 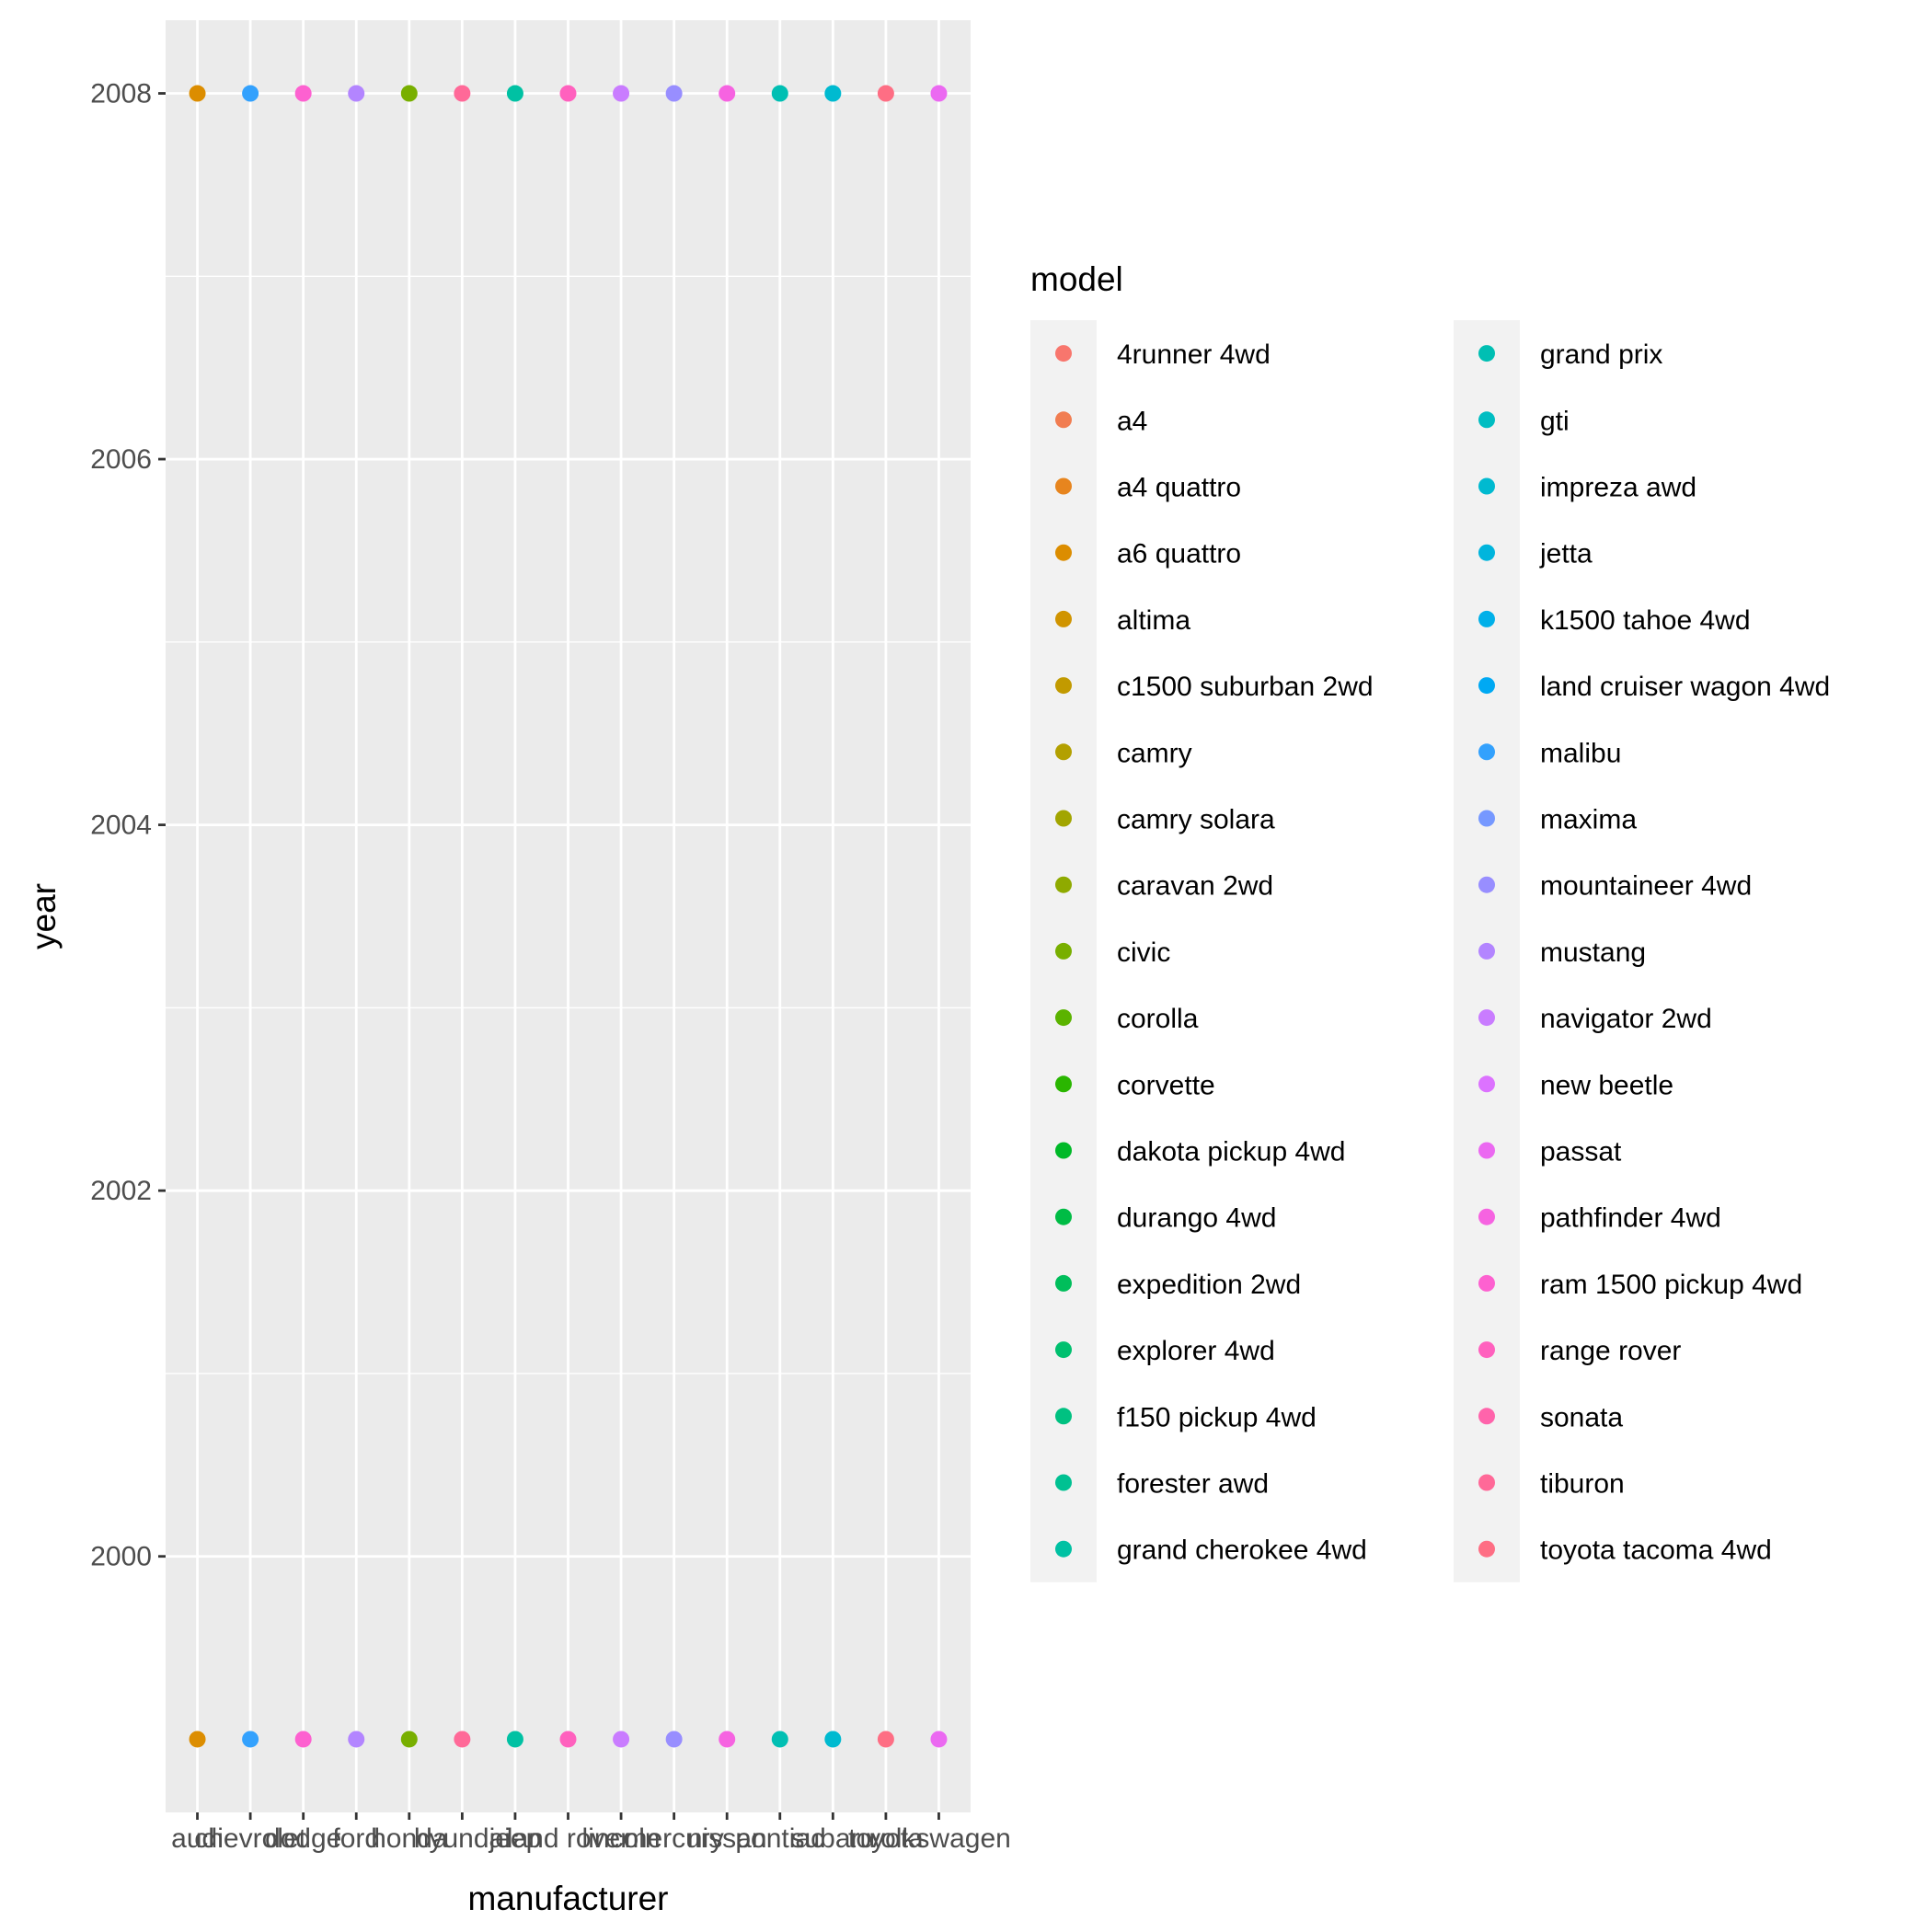 I want to click on x-tick-label: ford, so click(x=356, y=1838).